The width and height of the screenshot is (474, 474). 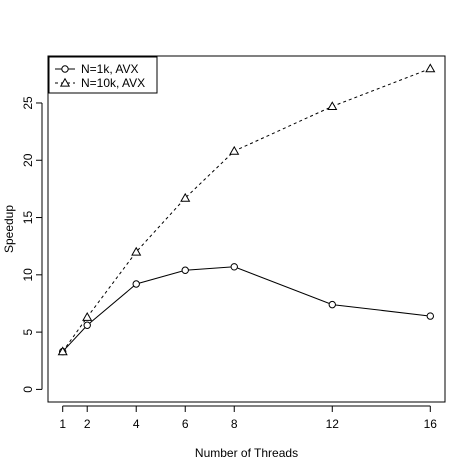 What do you see at coordinates (234, 424) in the screenshot?
I see `x-tick-label: 8` at bounding box center [234, 424].